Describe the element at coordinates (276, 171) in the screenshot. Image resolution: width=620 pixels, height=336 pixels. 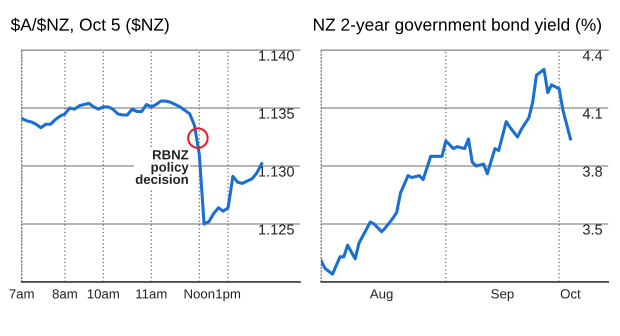
I see `y-tick-label: 1.130` at that location.